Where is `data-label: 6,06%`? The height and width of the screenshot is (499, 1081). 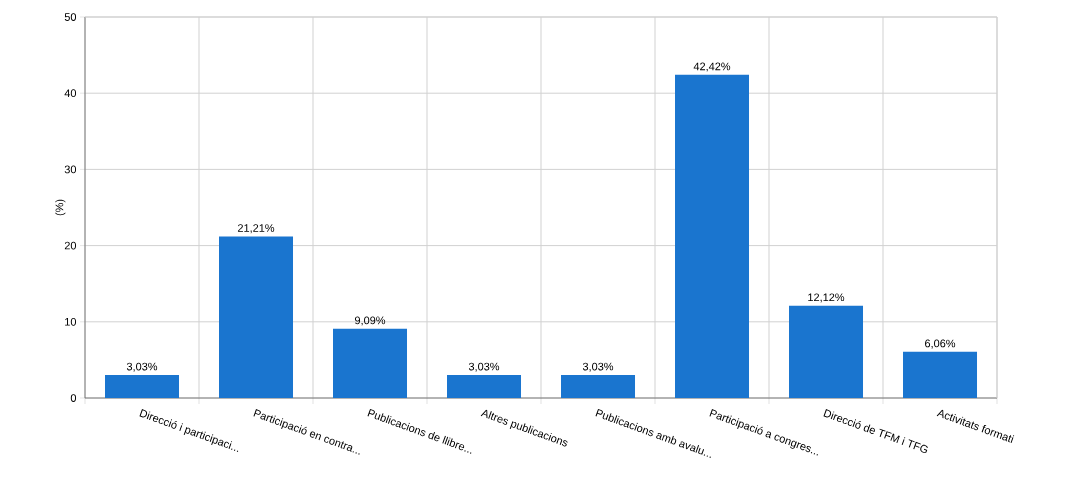
data-label: 6,06% is located at coordinates (940, 344).